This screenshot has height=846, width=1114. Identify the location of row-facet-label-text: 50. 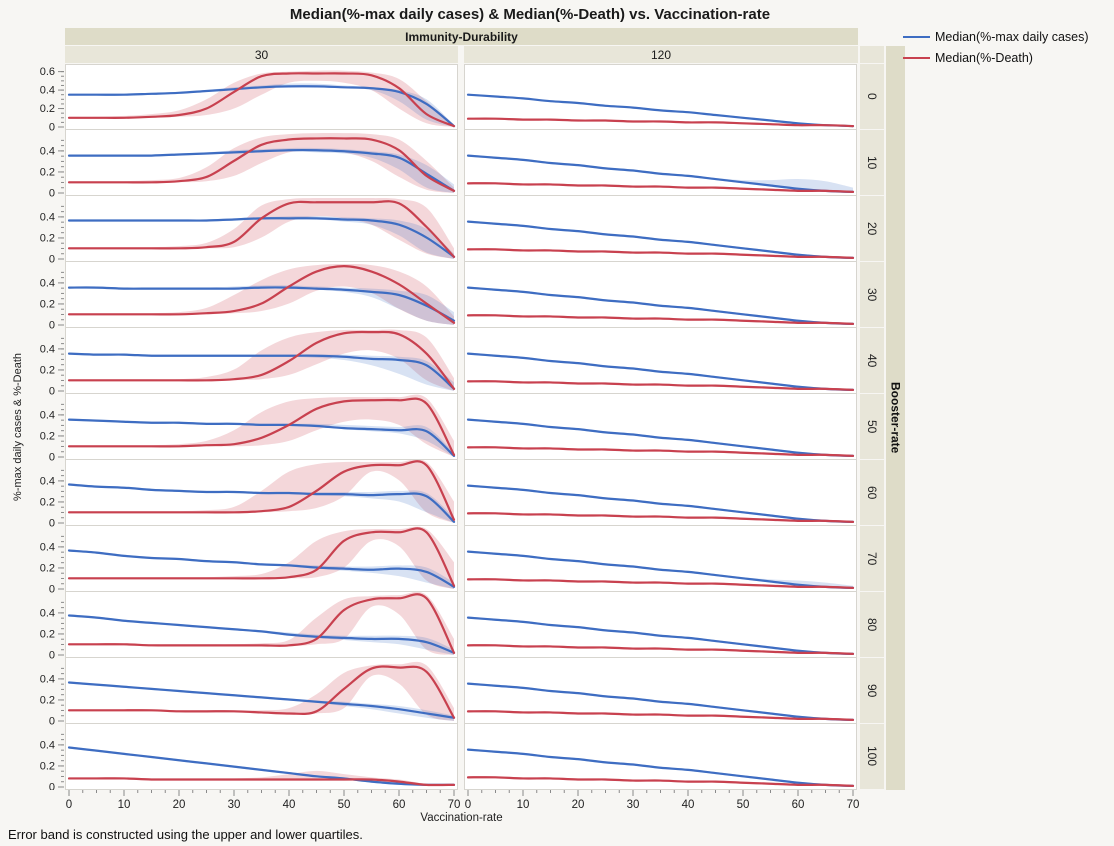
(872, 426).